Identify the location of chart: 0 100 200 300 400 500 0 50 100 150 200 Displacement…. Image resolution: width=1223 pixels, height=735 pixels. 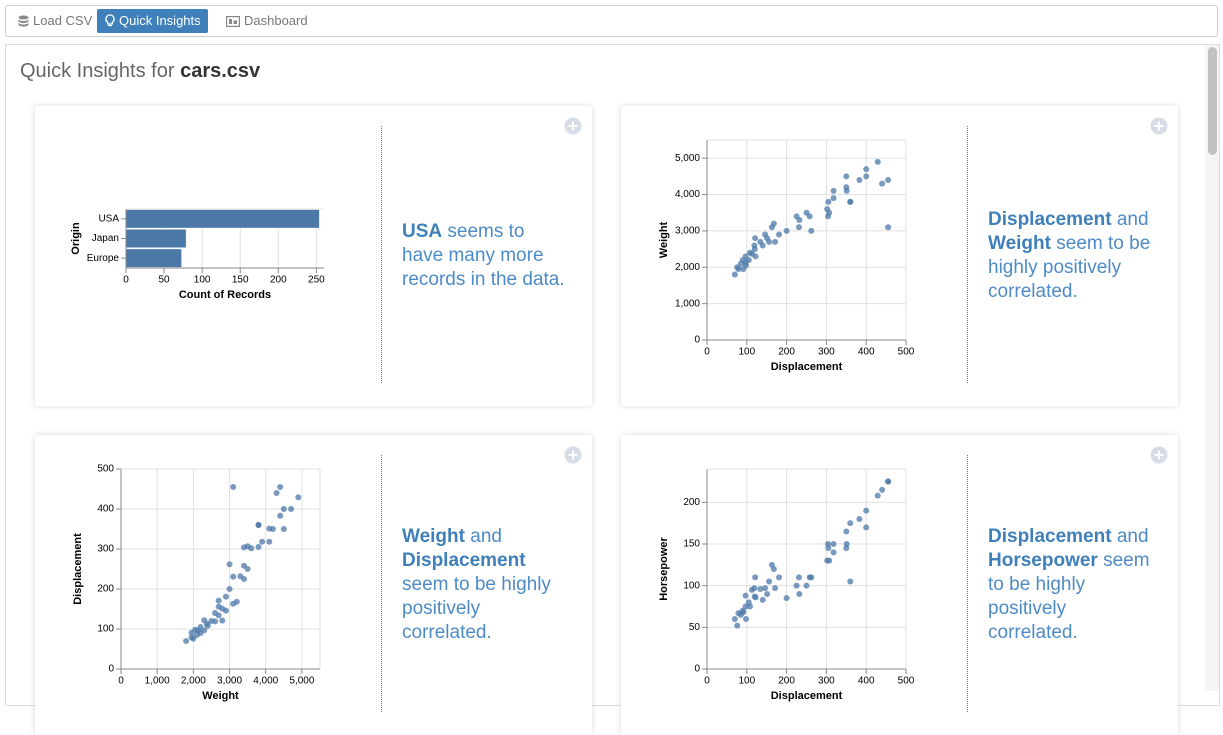
(786, 585).